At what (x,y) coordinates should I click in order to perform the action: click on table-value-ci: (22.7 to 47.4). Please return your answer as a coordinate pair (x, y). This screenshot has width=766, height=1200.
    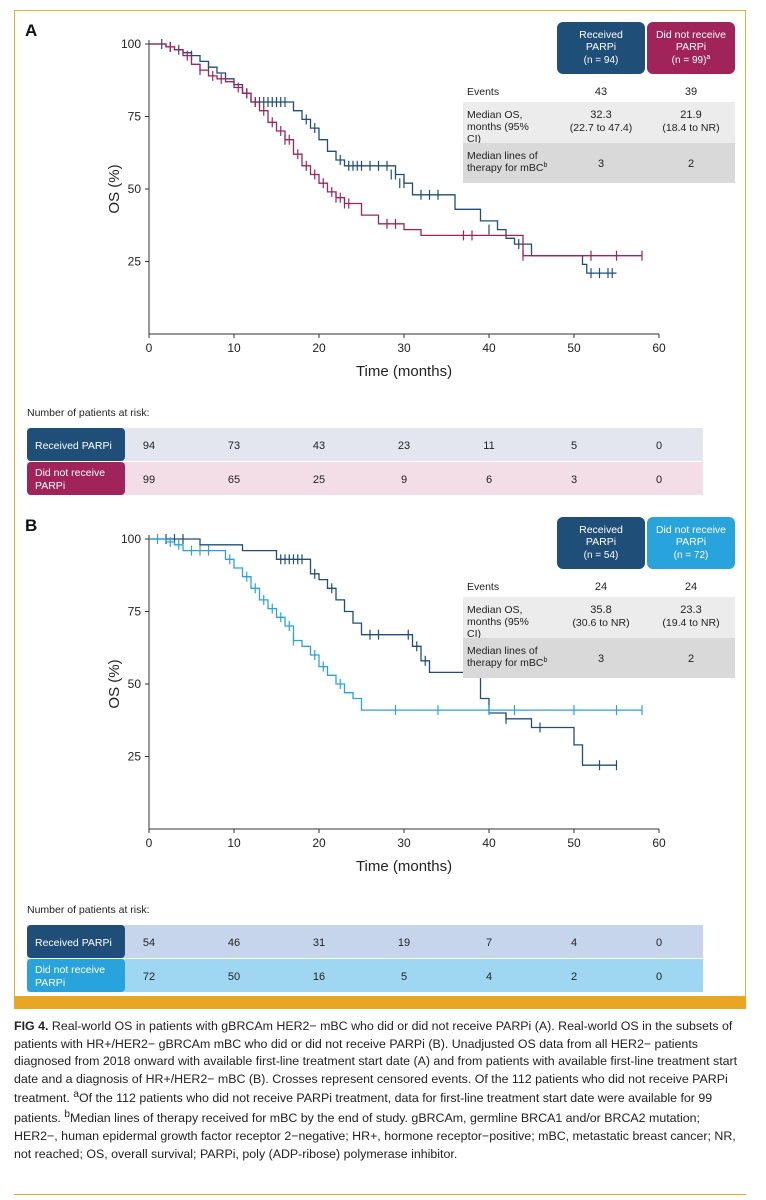
    Looking at the image, I should click on (601, 128).